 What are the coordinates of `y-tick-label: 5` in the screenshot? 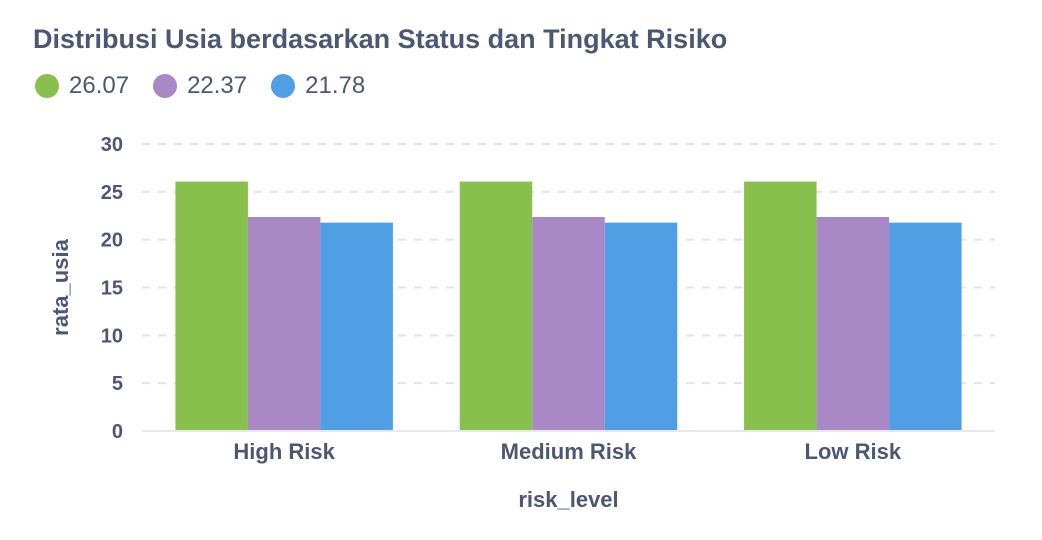 It's located at (117, 384).